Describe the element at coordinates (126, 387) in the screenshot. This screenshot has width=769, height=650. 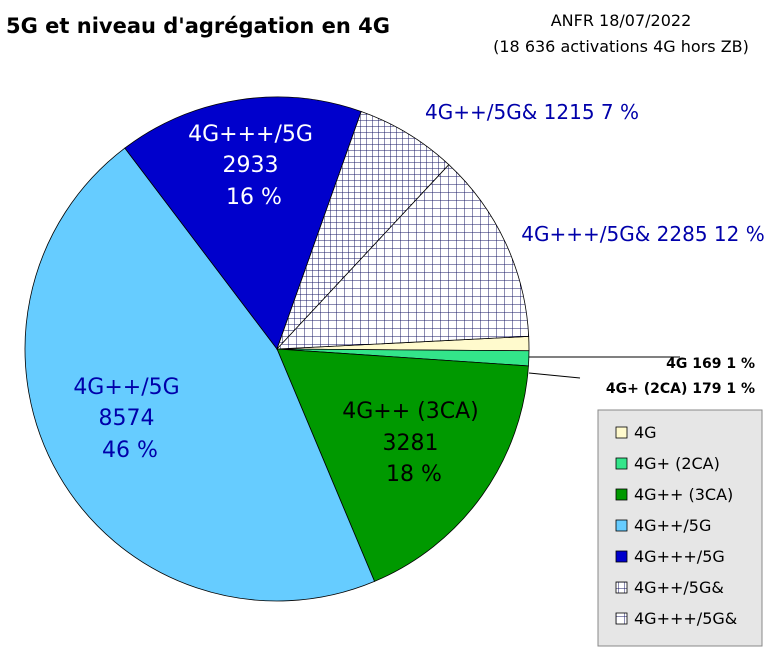
I see `slice-label-name: 4G++/5G` at that location.